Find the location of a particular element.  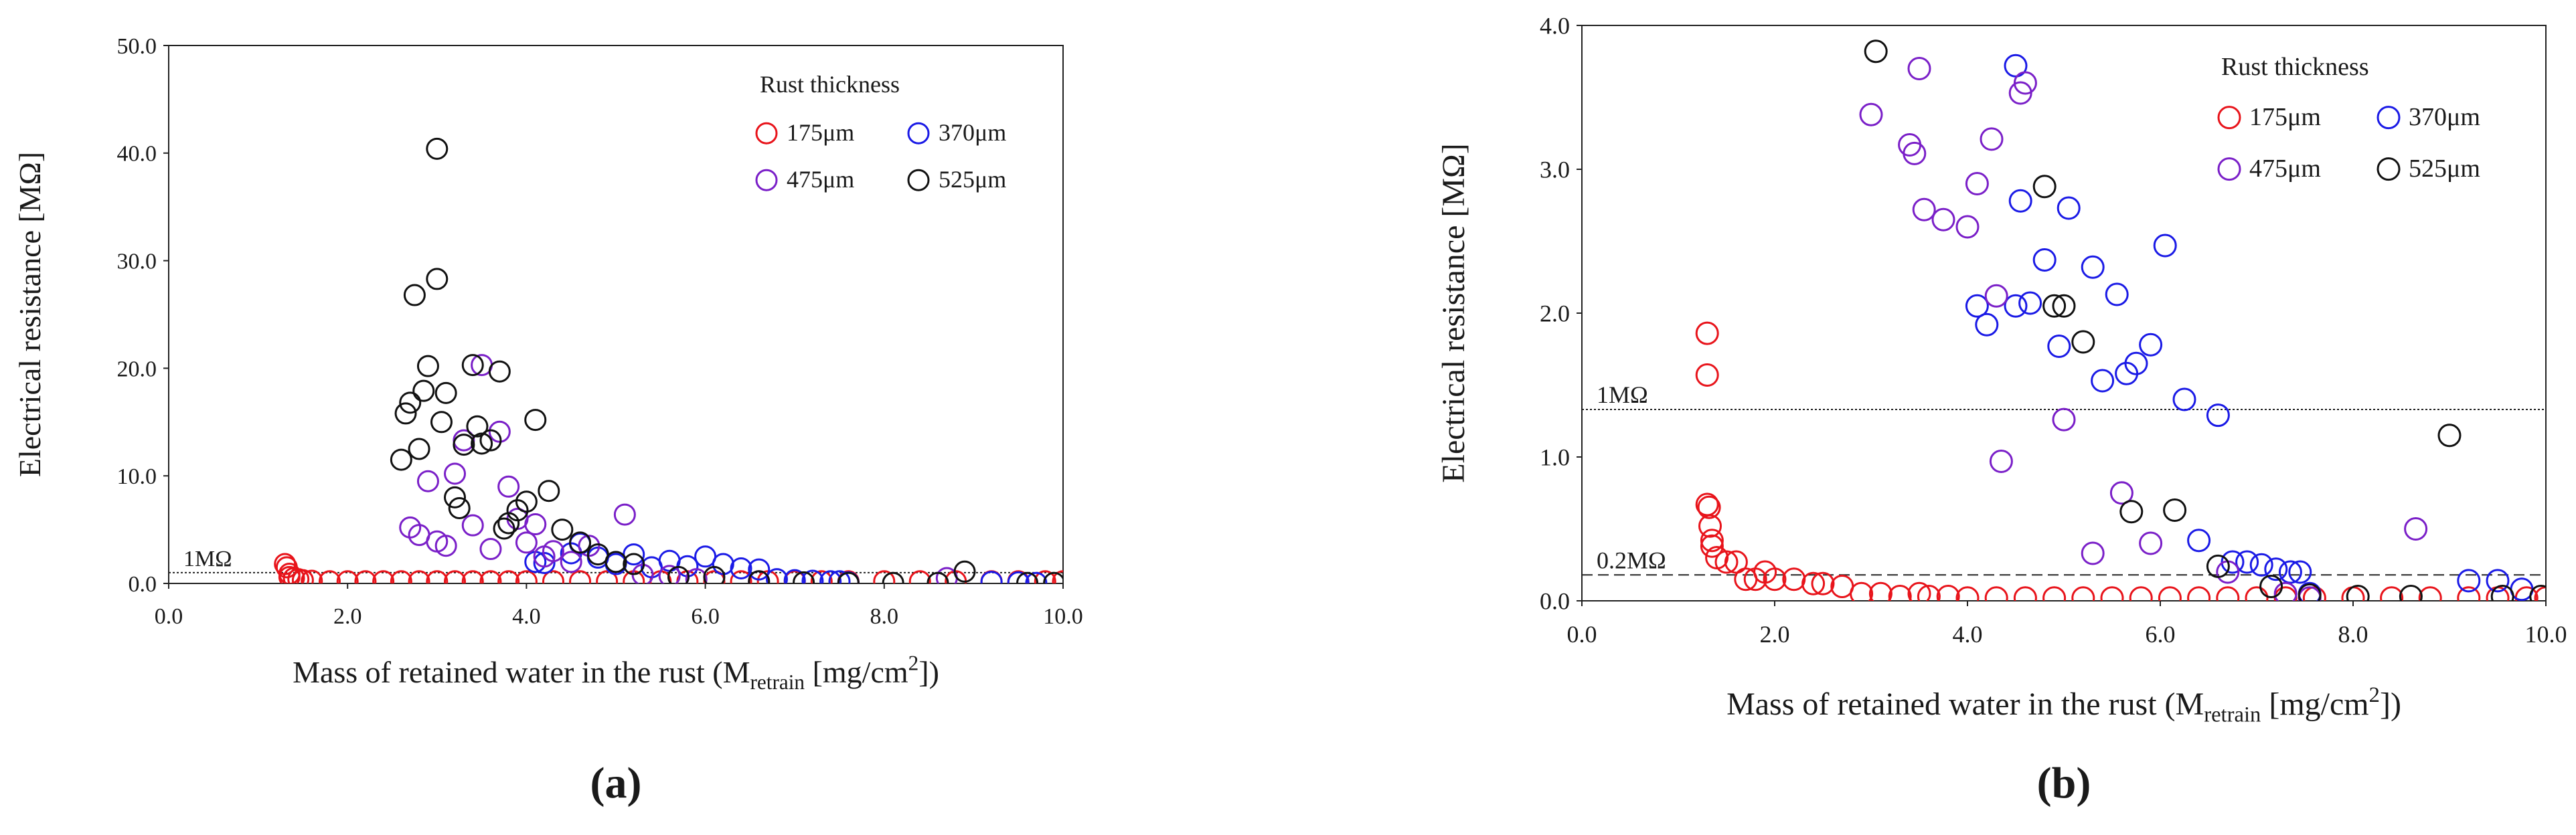

series-475μm is located at coordinates (2143, 329).